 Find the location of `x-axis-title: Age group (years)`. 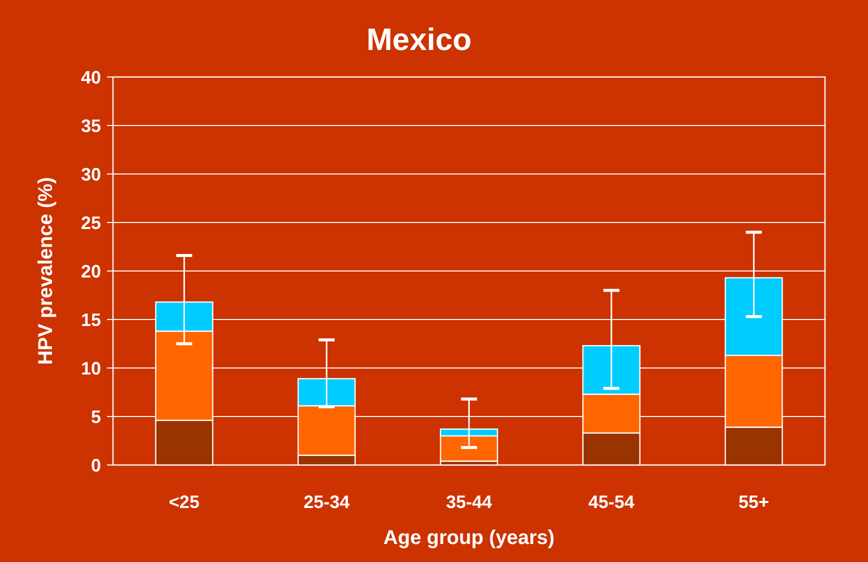

x-axis-title: Age group (years) is located at coordinates (469, 538).